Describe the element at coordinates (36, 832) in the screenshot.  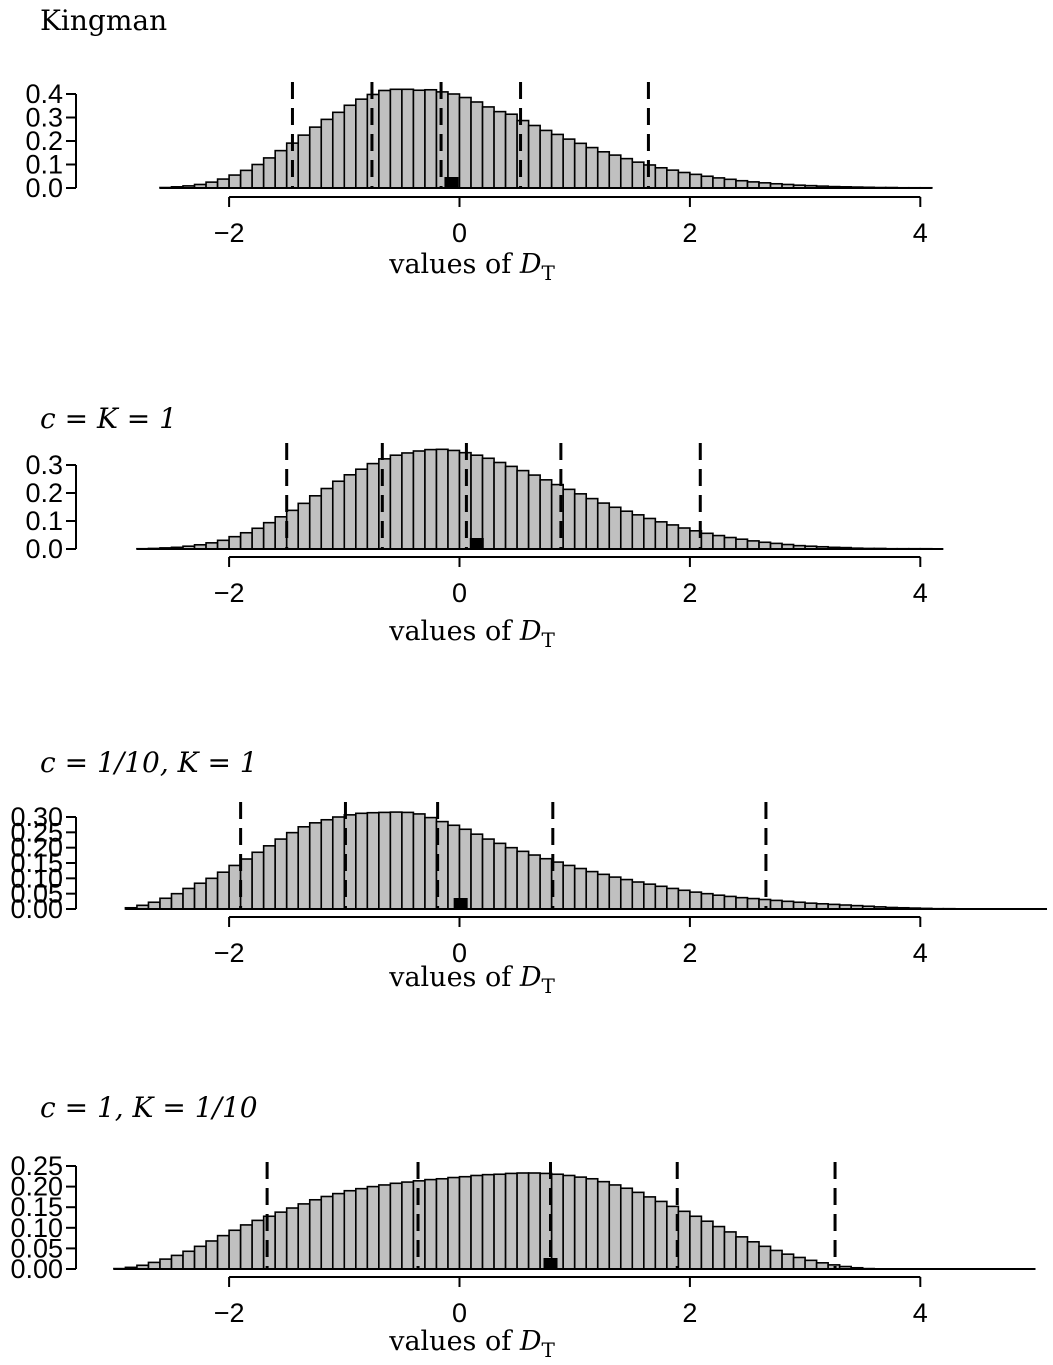
I see `y-tick-label: 0.25` at that location.